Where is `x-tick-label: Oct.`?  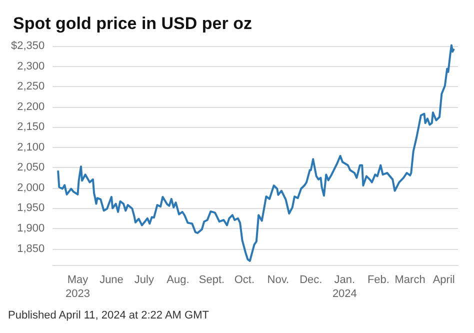
x-tick-label: Oct. is located at coordinates (244, 280).